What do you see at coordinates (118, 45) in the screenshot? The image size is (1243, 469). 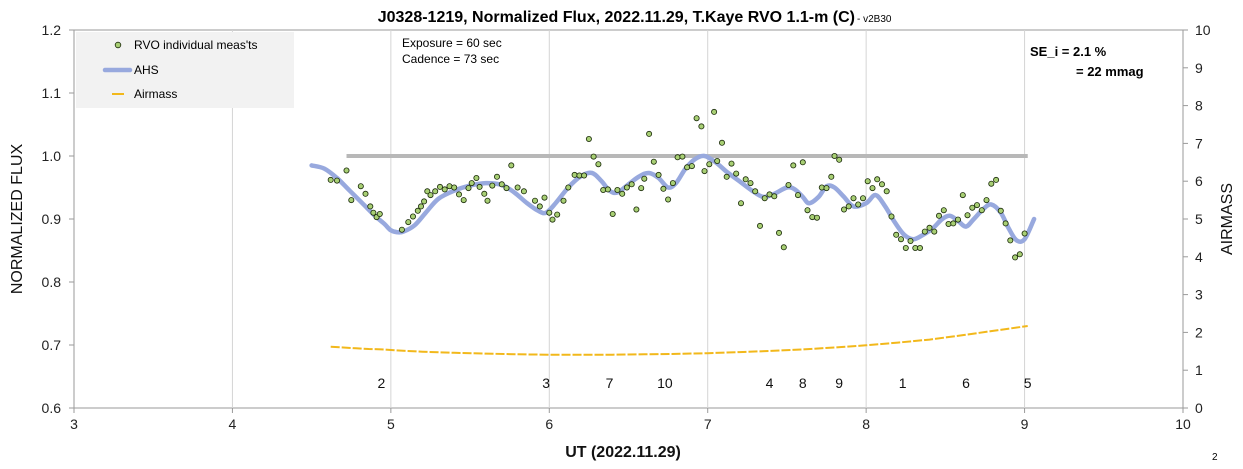 I see `legend-marker-points` at bounding box center [118, 45].